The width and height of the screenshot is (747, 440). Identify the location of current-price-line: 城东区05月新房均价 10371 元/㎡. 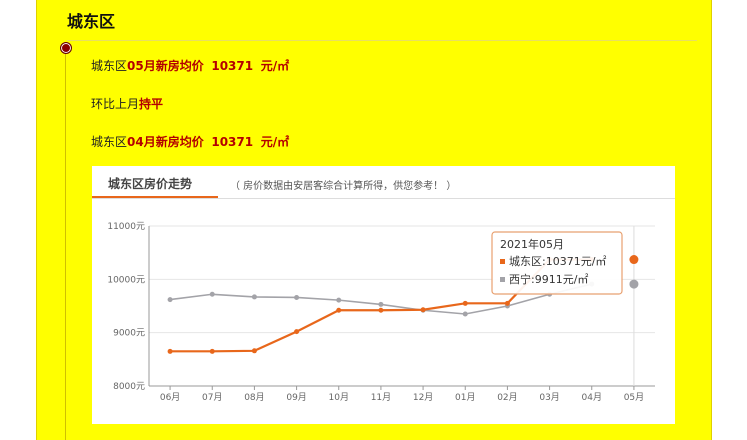
(190, 65).